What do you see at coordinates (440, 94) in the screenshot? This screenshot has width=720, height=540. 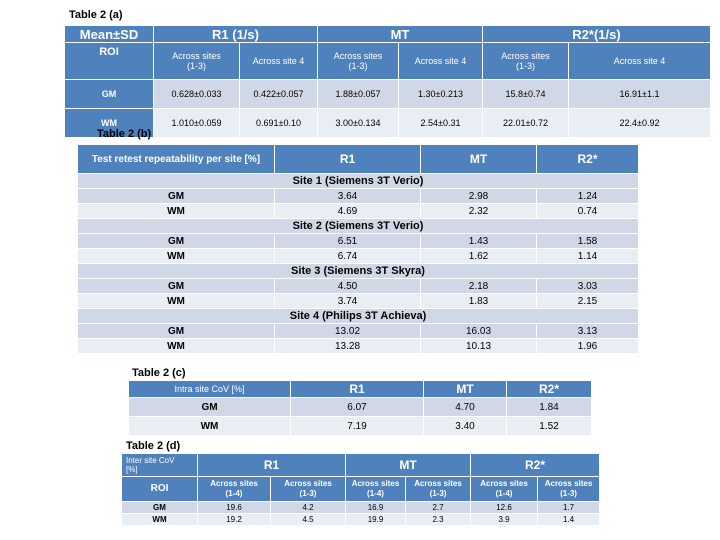 I see `table-cell: 1.30±0.213` at bounding box center [440, 94].